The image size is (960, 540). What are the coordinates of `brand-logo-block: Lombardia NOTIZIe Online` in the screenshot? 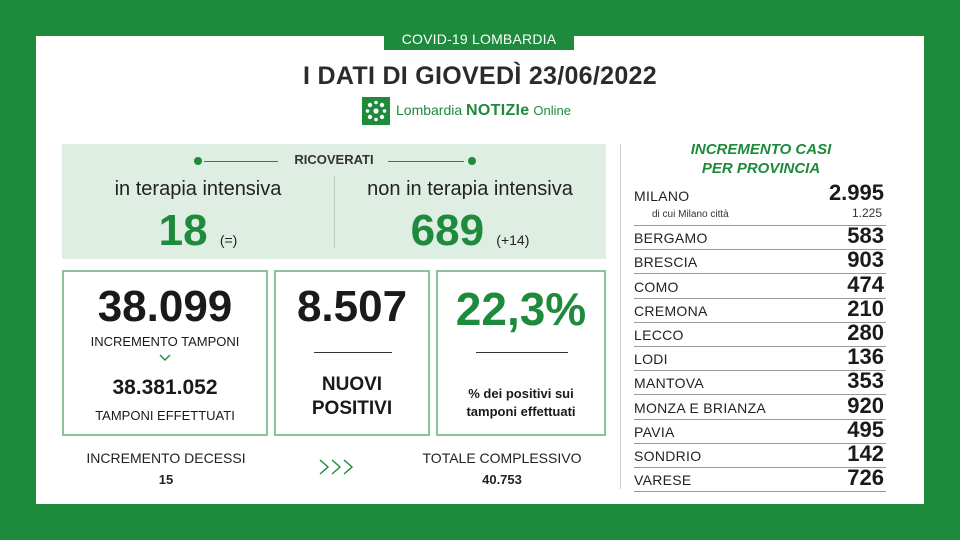 It's located at (466, 111).